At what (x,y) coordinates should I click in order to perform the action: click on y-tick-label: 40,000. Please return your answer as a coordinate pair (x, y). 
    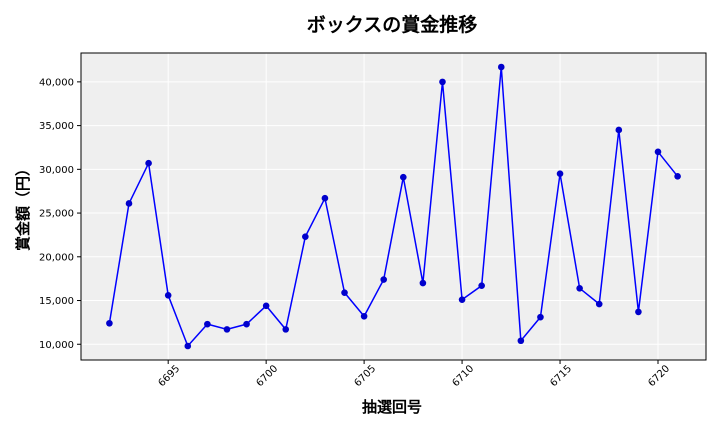
    Looking at the image, I should click on (56, 82).